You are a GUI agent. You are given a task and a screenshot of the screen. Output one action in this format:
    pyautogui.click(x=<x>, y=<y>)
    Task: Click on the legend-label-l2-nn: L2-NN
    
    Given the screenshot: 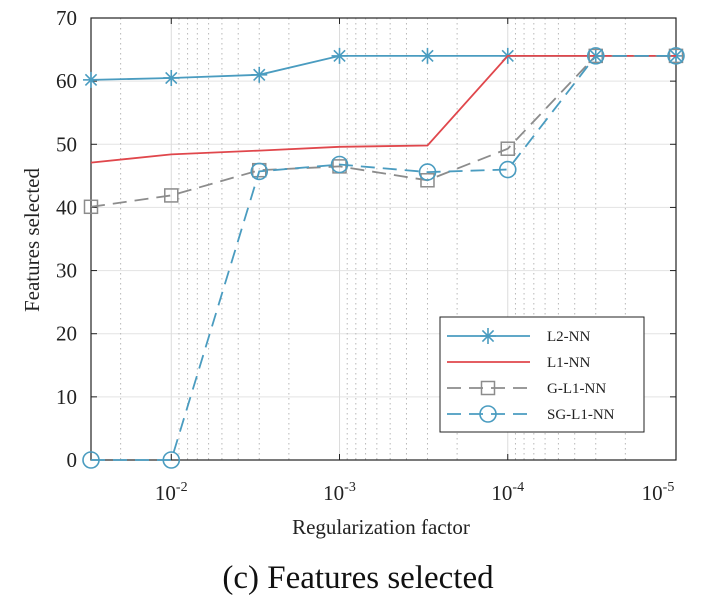 What is the action you would take?
    pyautogui.click(x=568, y=337)
    